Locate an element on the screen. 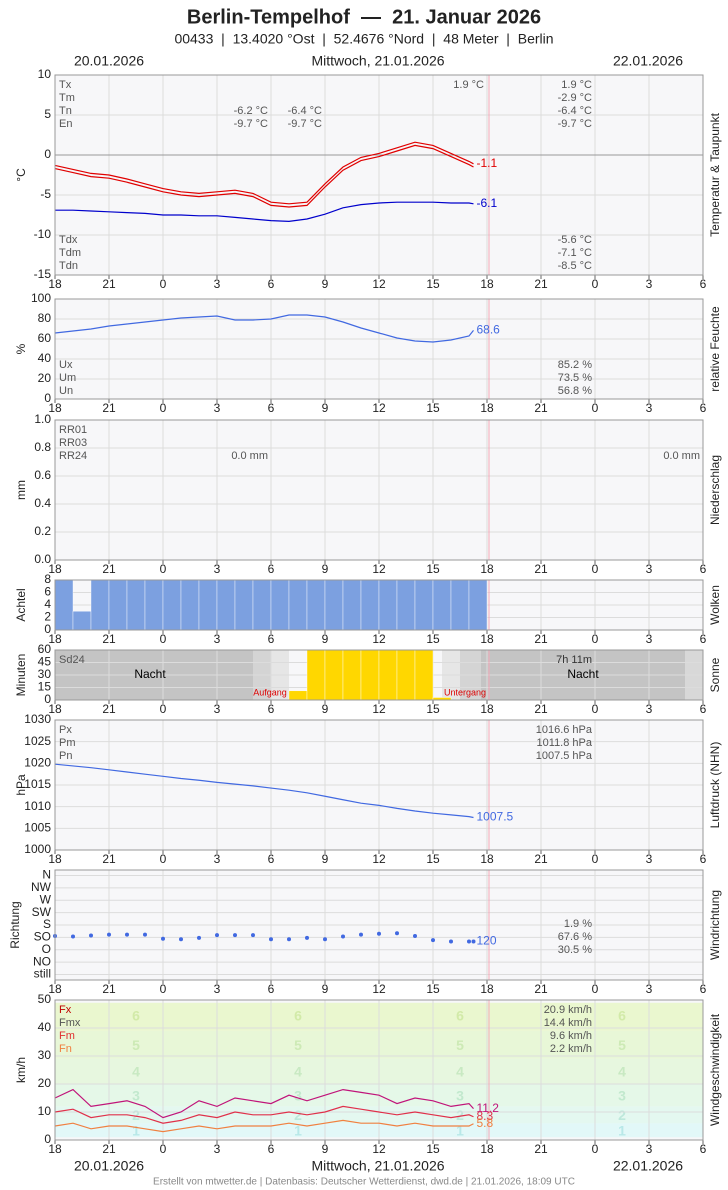  stat-value: 2.2 km/h is located at coordinates (571, 1049).